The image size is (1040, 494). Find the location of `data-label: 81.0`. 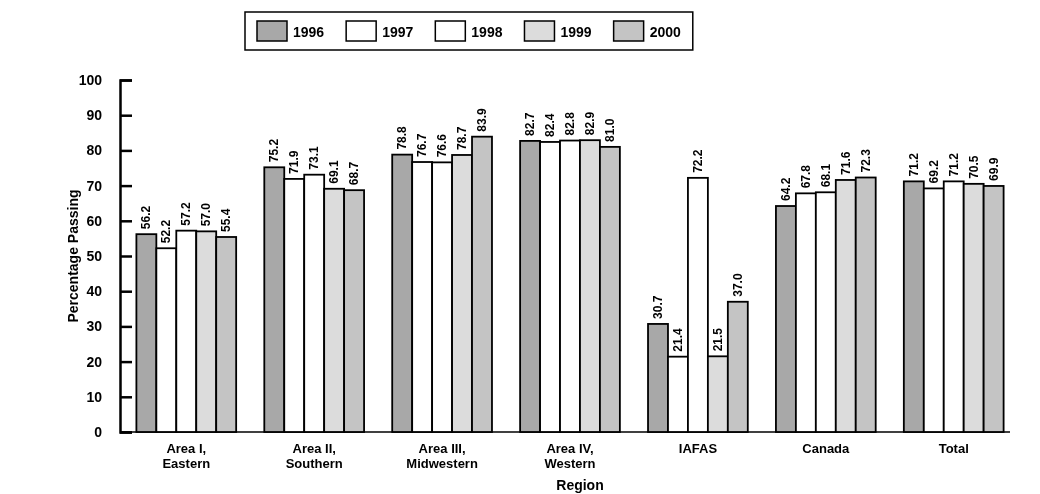

data-label: 81.0 is located at coordinates (609, 130).